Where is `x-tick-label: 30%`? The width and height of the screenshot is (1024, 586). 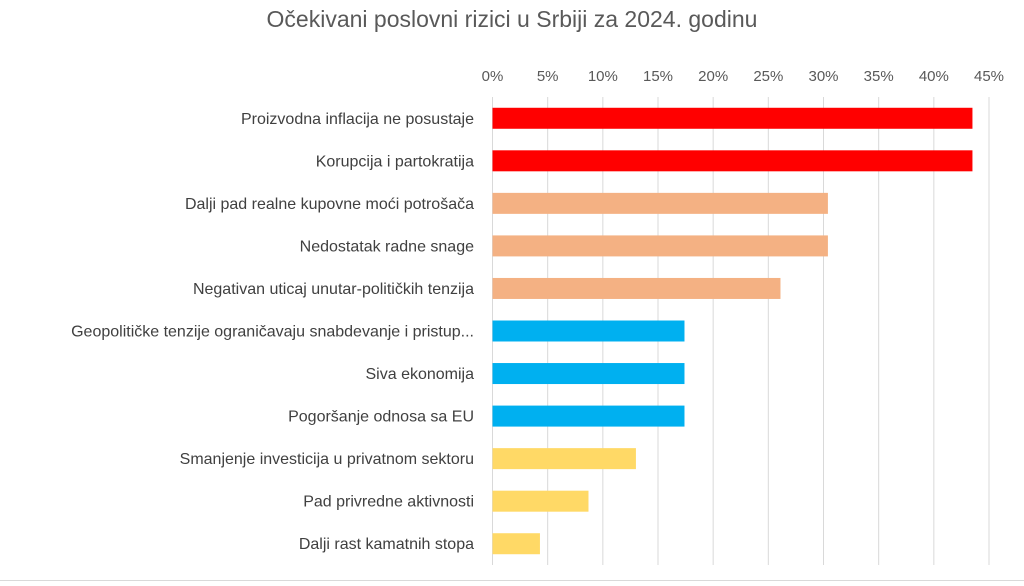
x-tick-label: 30% is located at coordinates (823, 76).